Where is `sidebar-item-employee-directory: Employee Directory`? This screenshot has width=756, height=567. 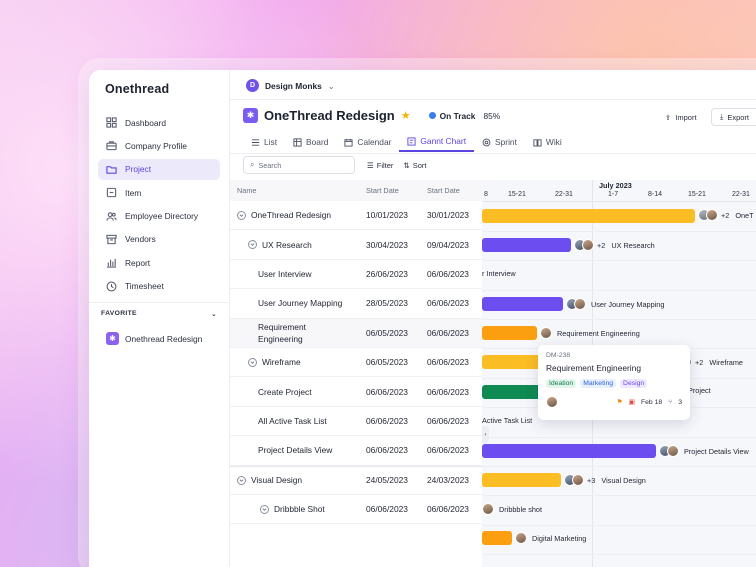 sidebar-item-employee-directory: Employee Directory is located at coordinates (159, 216).